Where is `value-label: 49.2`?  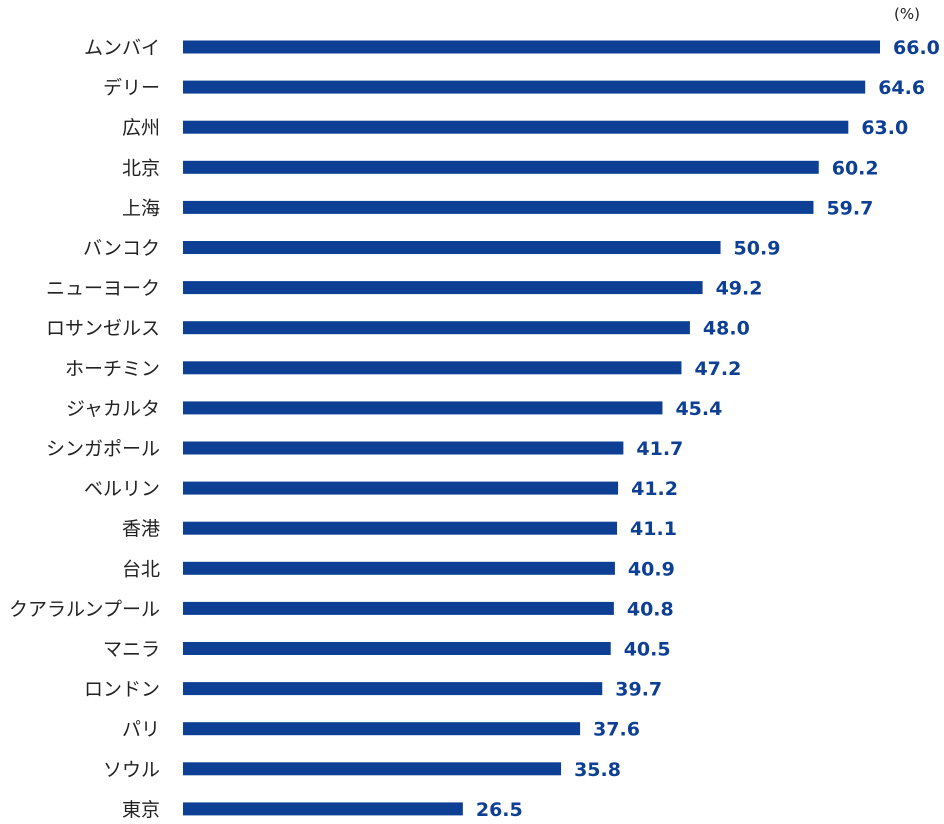 value-label: 49.2 is located at coordinates (739, 289).